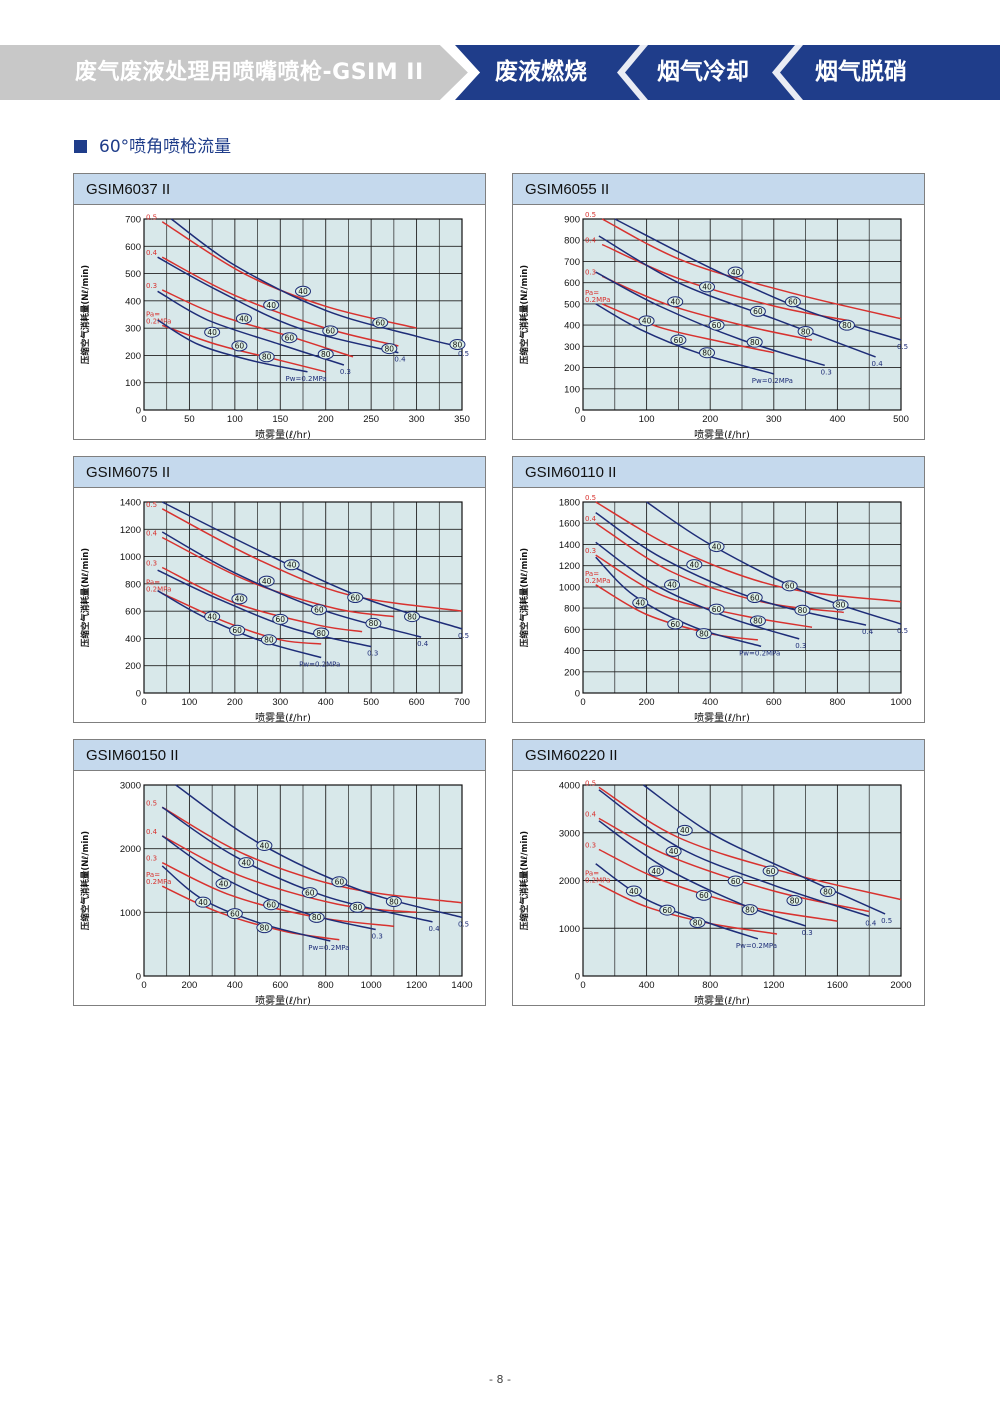  Describe the element at coordinates (189, 419) in the screenshot. I see `x-tick-label: 50` at that location.